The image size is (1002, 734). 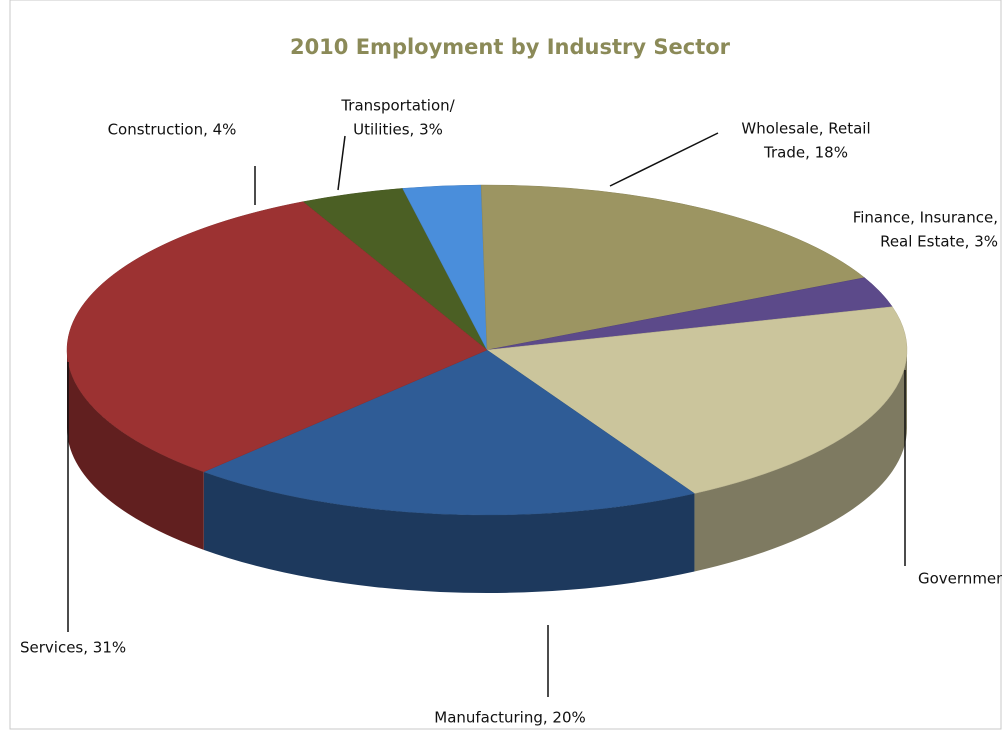 What do you see at coordinates (510, 718) in the screenshot?
I see `slice-label: Manufacturing, 20%` at bounding box center [510, 718].